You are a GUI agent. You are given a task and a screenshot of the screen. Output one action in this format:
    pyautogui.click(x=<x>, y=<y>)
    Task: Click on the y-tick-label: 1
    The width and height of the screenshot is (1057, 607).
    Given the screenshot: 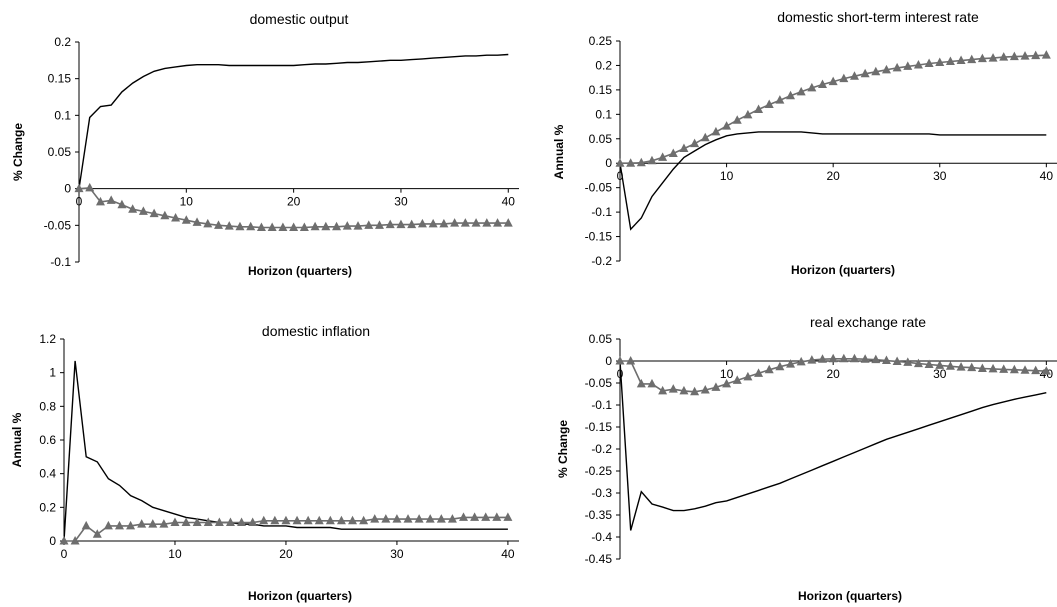 What is the action you would take?
    pyautogui.click(x=52, y=373)
    